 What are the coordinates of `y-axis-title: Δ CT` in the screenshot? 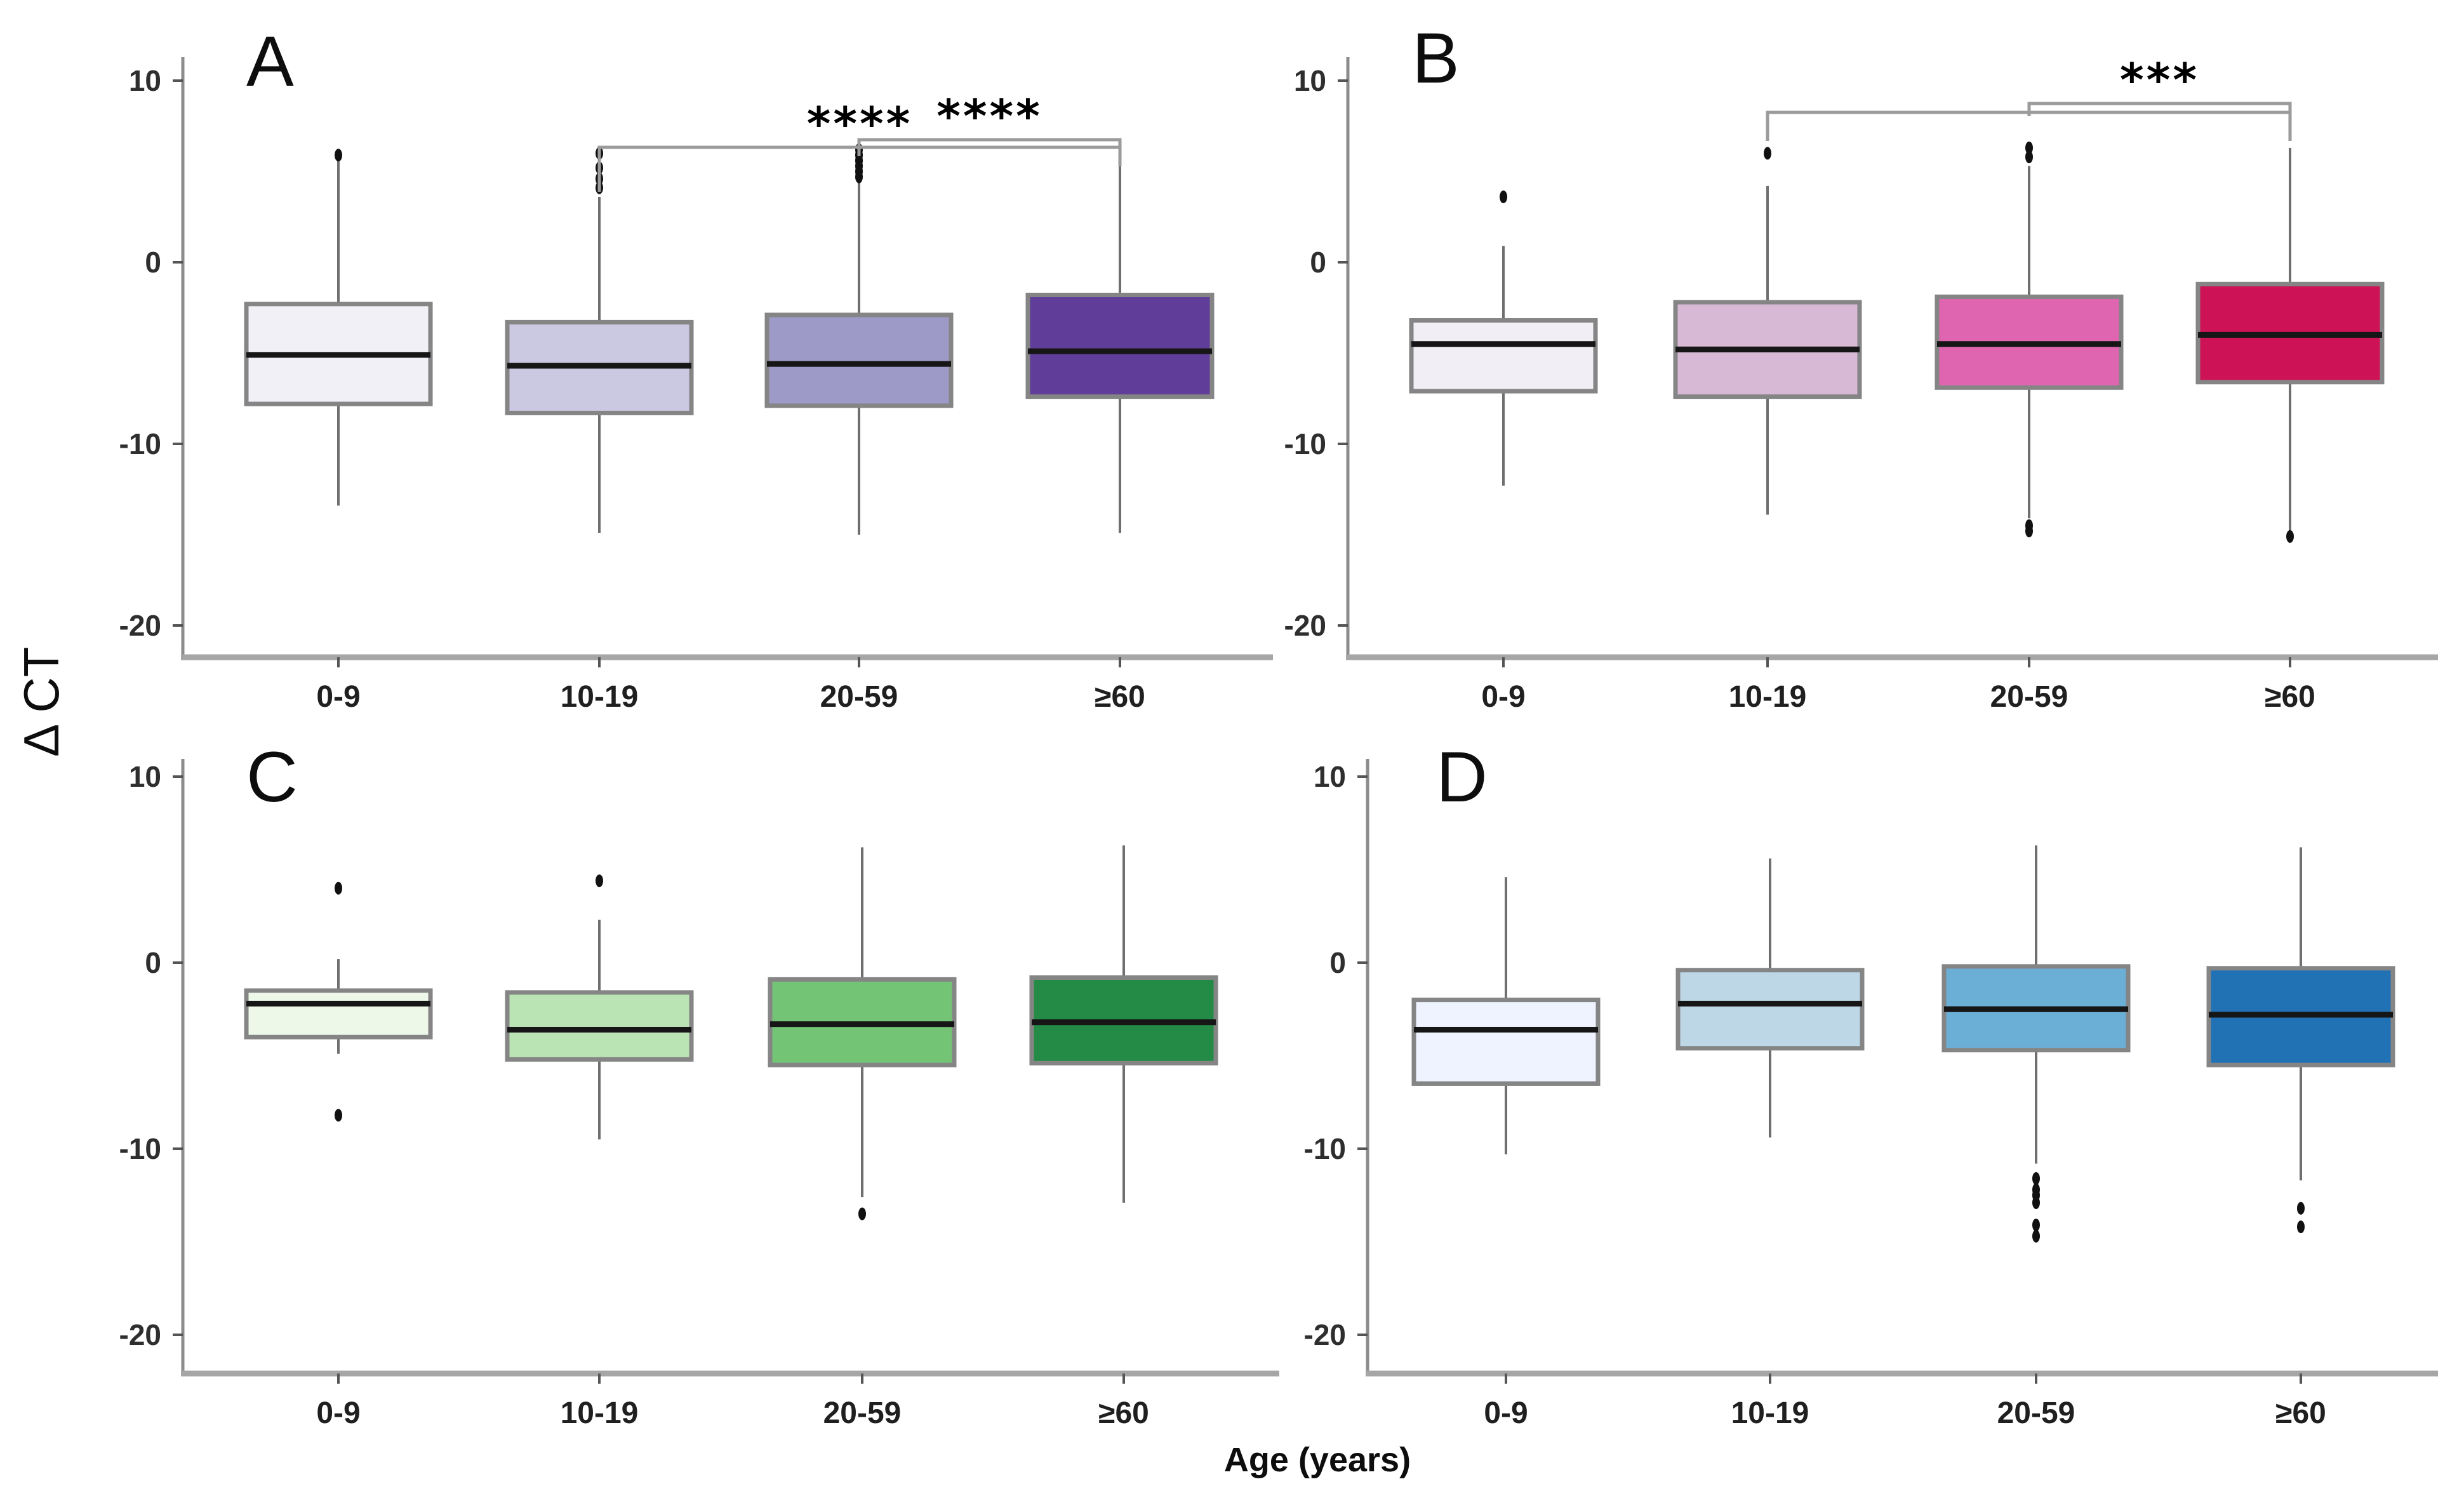 It's located at (41, 701).